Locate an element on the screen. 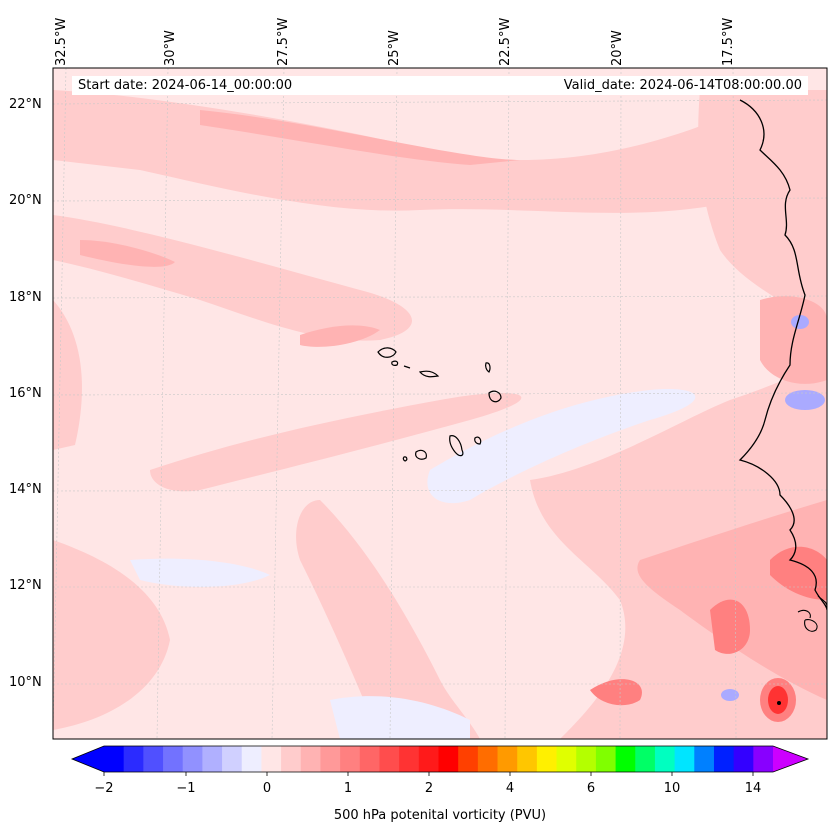 Image resolution: width=837 pixels, height=836 pixels. pv-blob-17n is located at coordinates (340, 336).